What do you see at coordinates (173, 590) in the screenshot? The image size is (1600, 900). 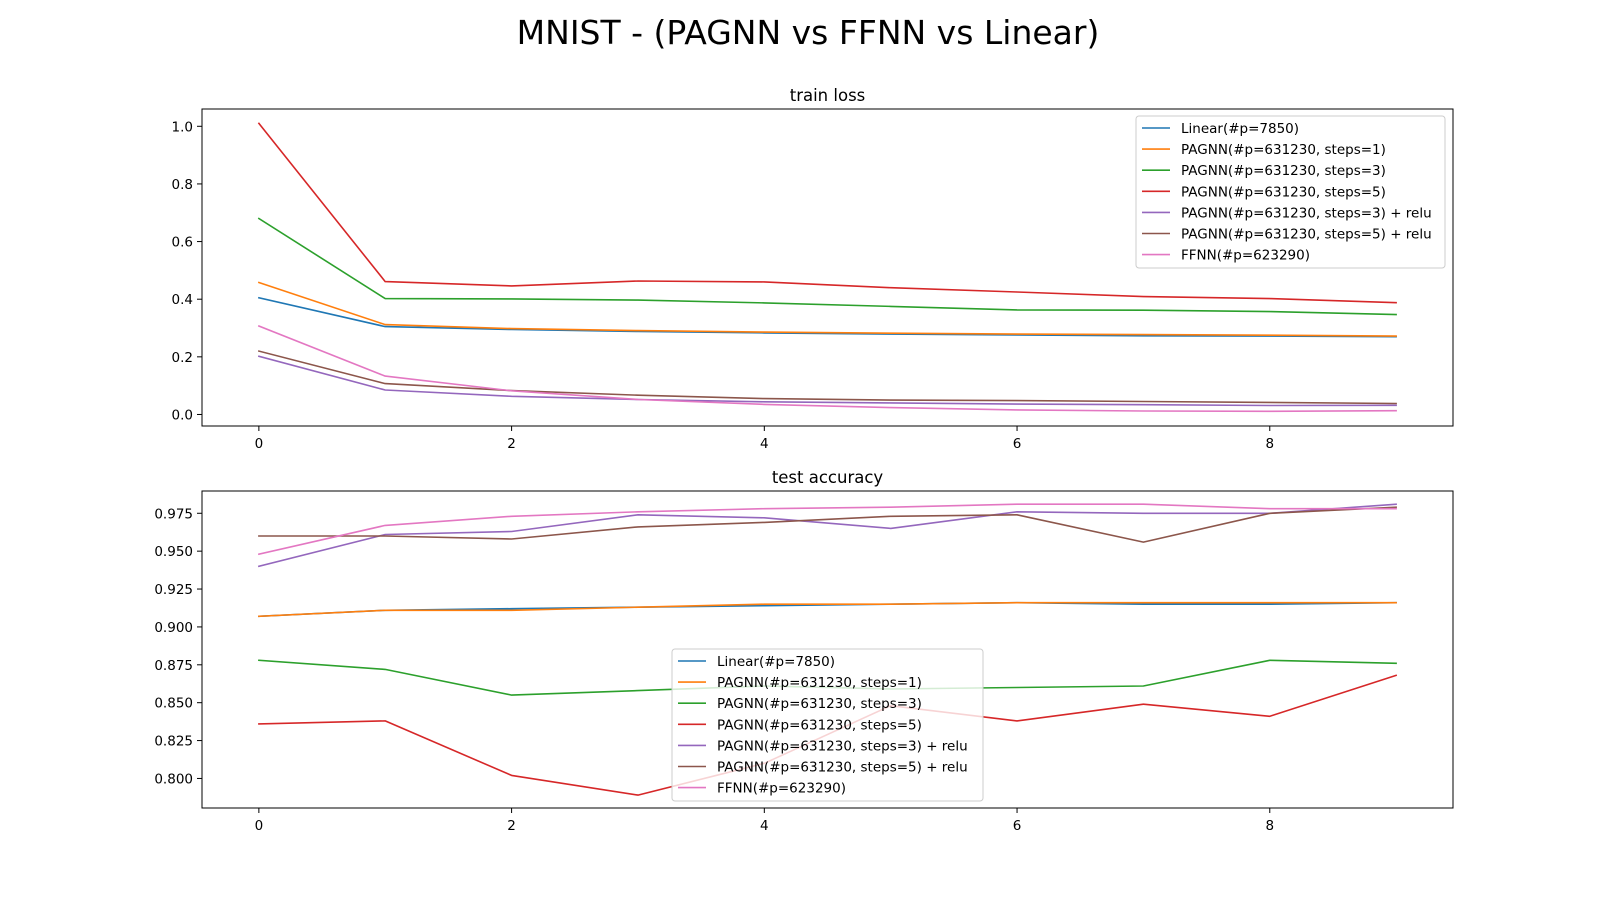 I see `y-tick-label: 0.925` at bounding box center [173, 590].